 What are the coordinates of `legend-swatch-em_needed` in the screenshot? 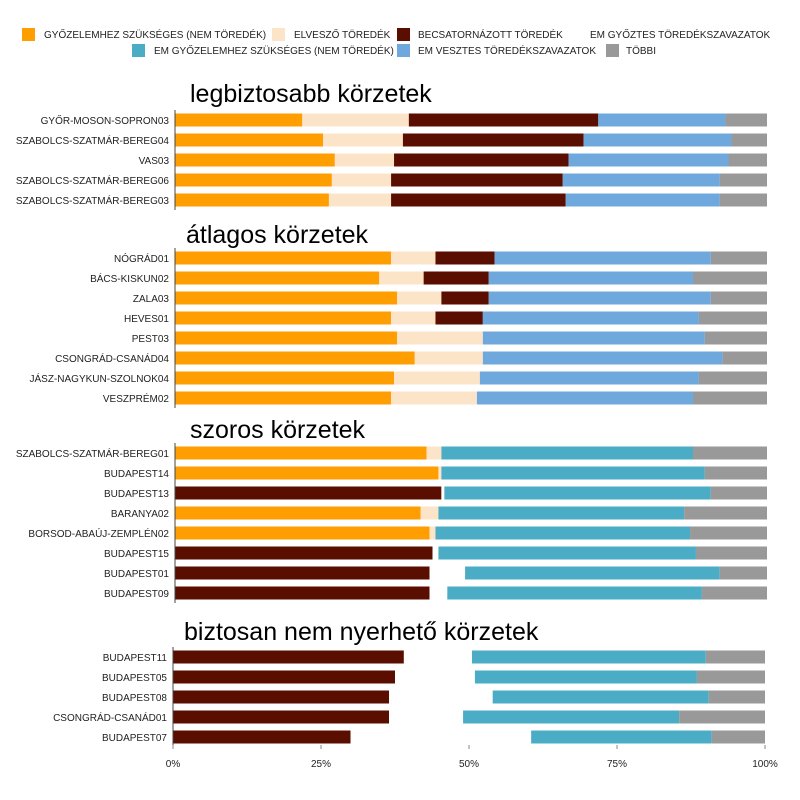 It's located at (138, 50).